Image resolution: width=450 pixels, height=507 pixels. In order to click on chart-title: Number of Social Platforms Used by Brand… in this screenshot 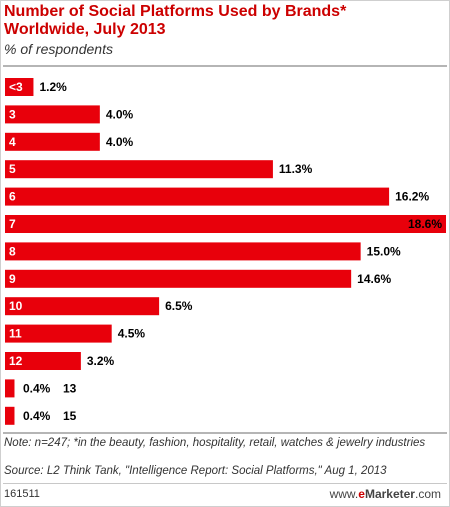, I will do `click(175, 20)`.